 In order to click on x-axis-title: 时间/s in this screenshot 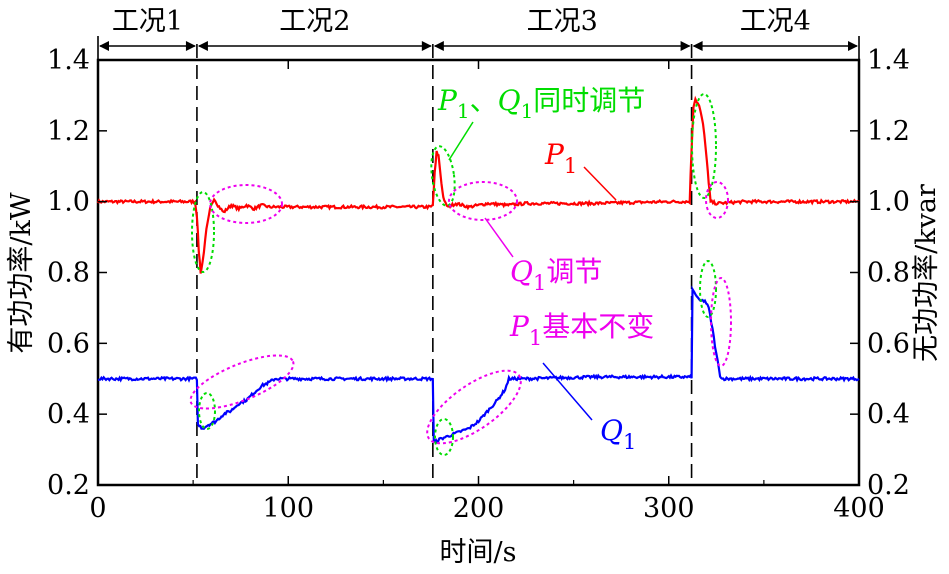, I will do `click(478, 552)`.